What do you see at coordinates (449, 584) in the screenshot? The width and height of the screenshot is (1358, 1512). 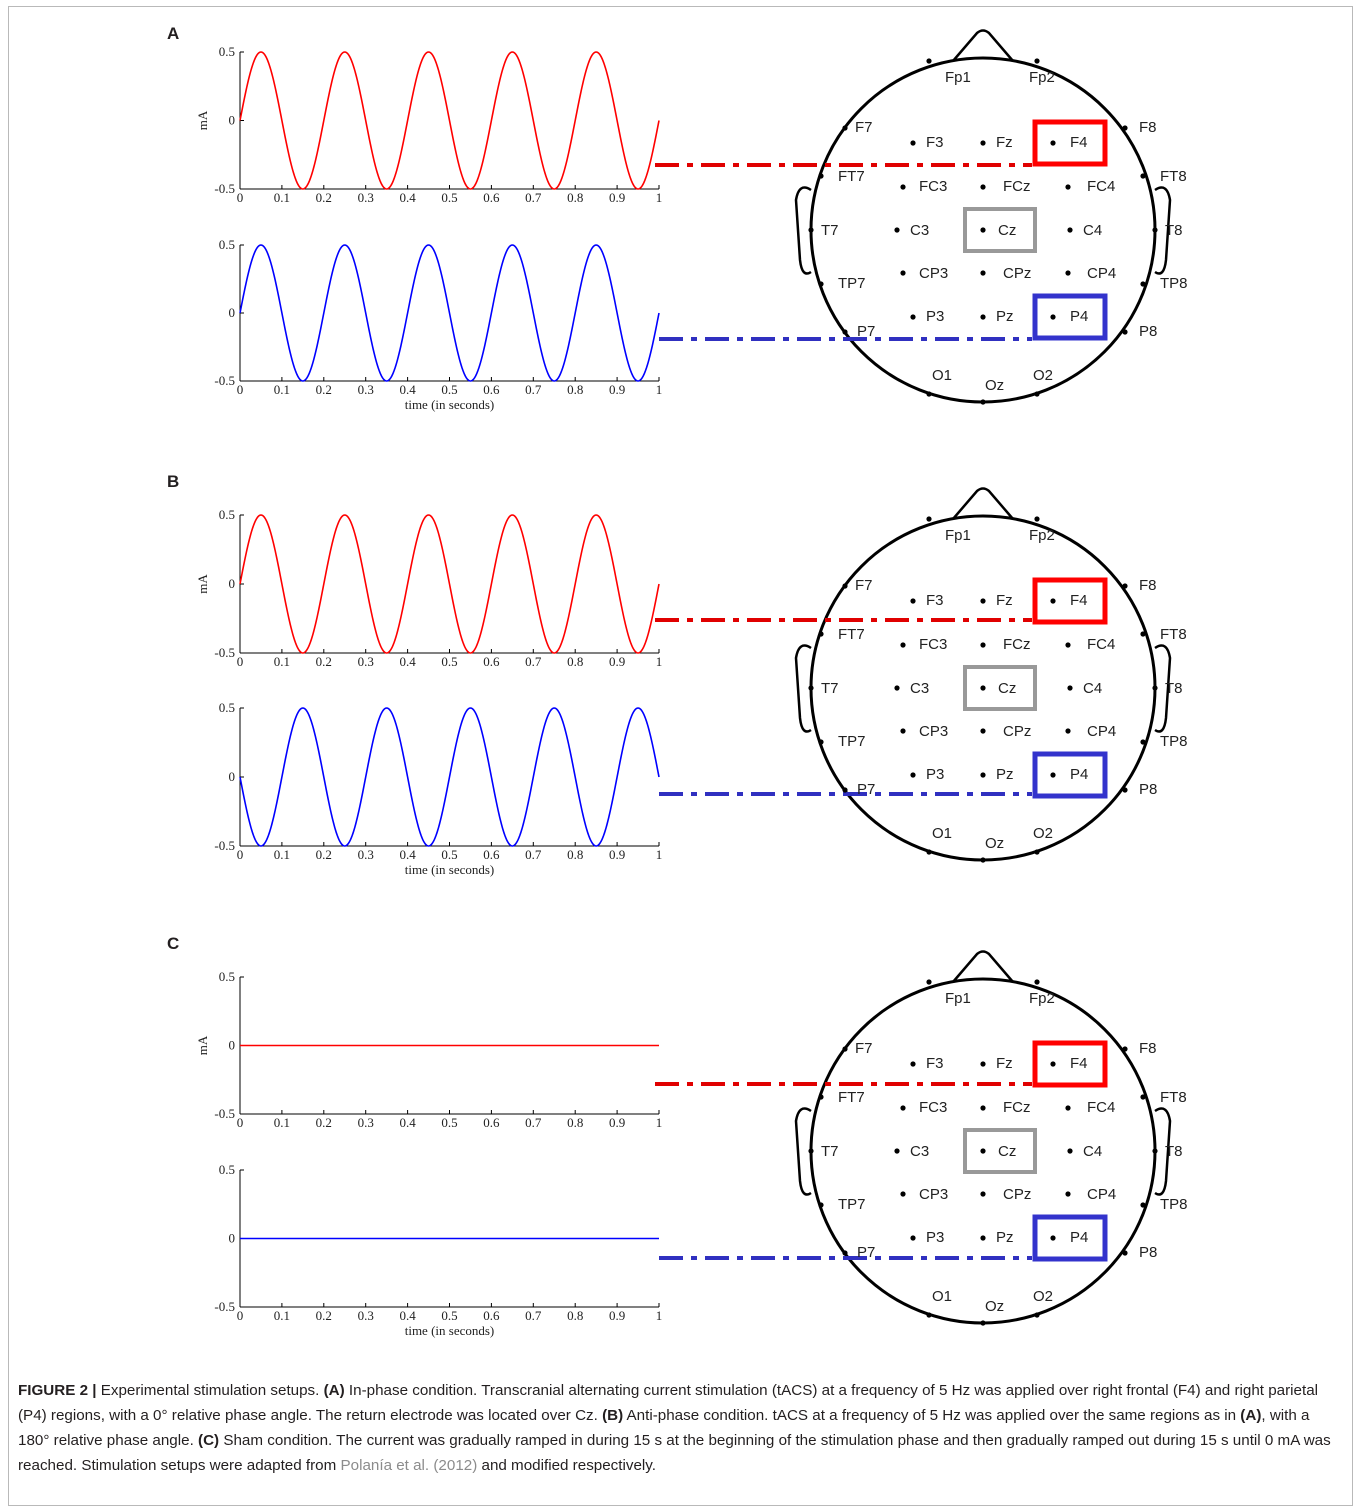 I see `series-line` at bounding box center [449, 584].